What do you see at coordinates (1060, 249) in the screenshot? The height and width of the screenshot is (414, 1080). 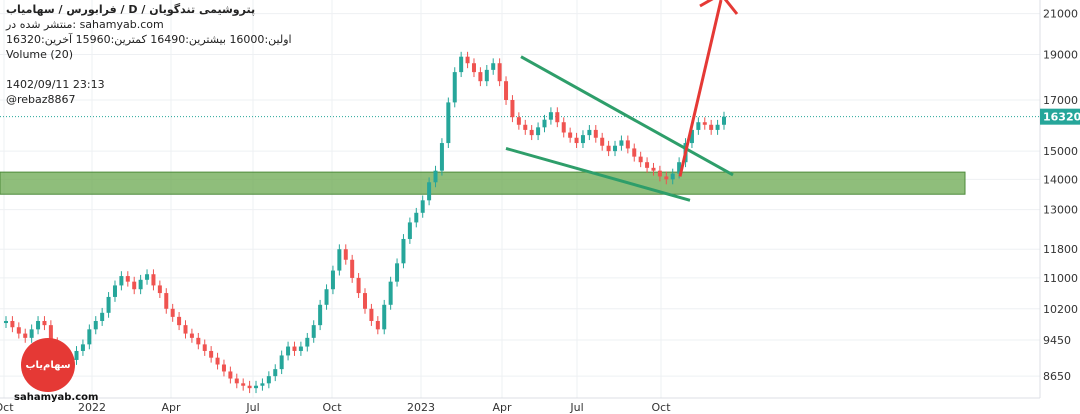 I see `price-axis-tick: 11800` at bounding box center [1060, 249].